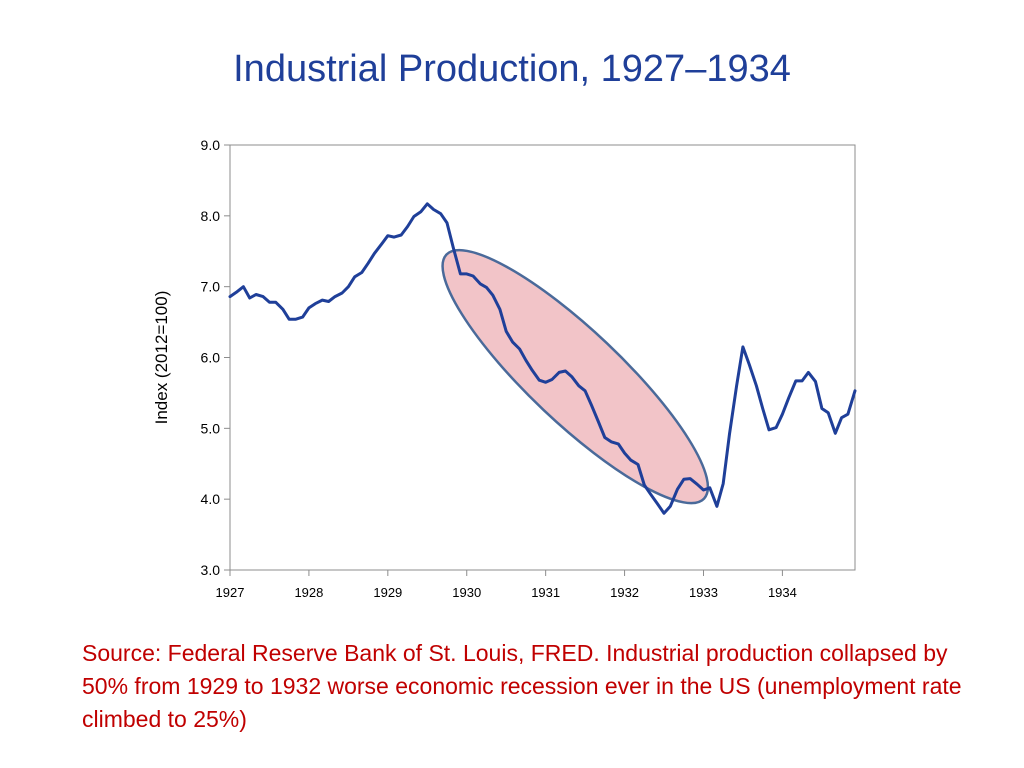 Image resolution: width=1024 pixels, height=768 pixels. I want to click on y-tick-label: 4.0, so click(211, 499).